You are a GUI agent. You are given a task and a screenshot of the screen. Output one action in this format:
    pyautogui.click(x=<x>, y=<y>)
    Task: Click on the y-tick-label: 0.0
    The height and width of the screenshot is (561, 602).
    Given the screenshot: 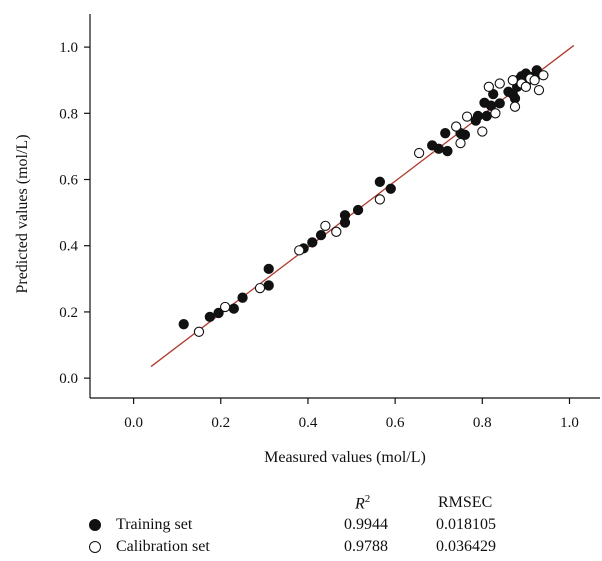 What is the action you would take?
    pyautogui.click(x=68, y=379)
    